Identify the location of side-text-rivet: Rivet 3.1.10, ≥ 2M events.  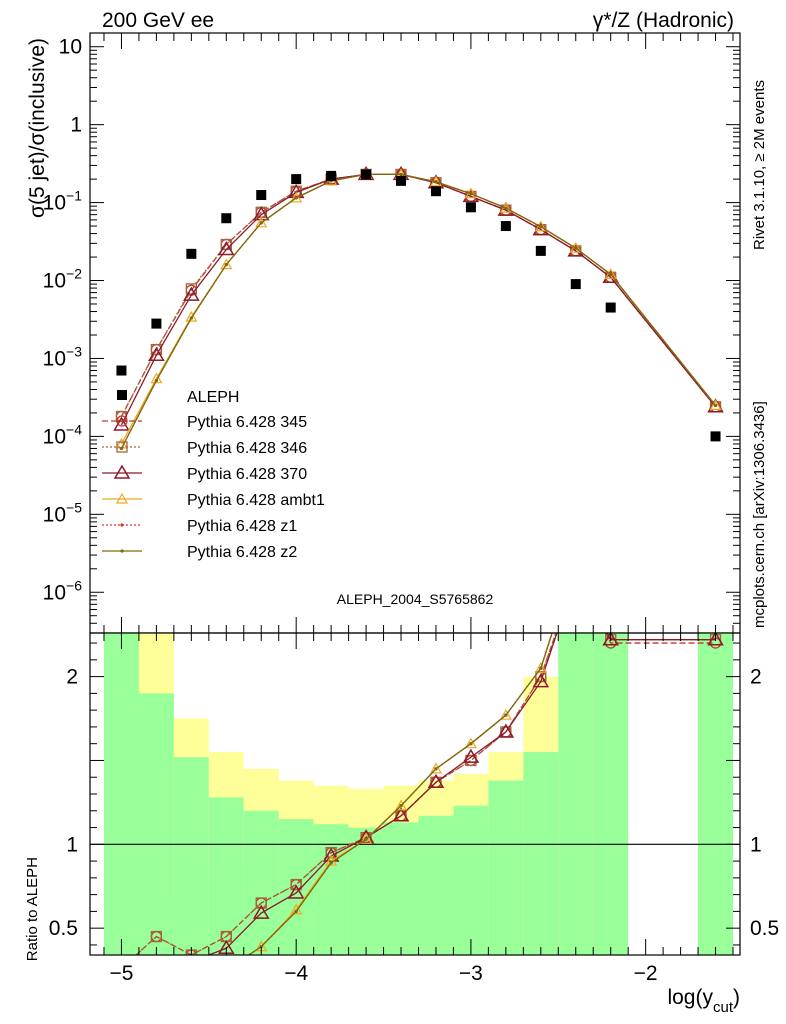
(759, 165).